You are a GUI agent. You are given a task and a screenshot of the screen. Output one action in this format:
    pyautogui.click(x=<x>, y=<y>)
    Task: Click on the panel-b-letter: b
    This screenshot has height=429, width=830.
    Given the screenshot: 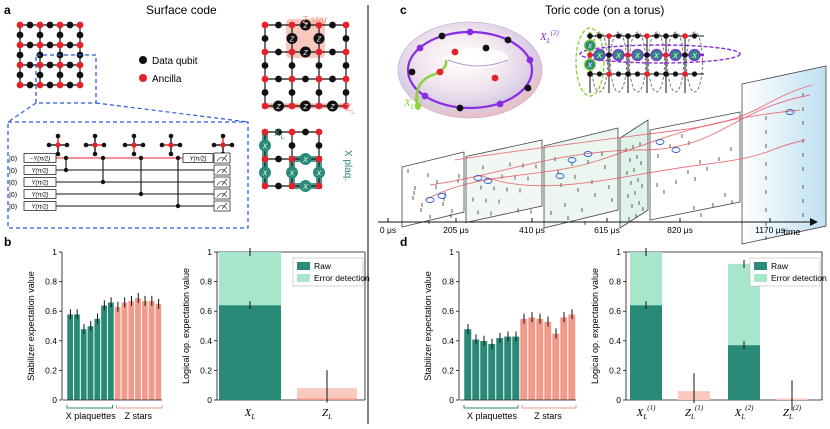 What is the action you would take?
    pyautogui.click(x=7, y=242)
    